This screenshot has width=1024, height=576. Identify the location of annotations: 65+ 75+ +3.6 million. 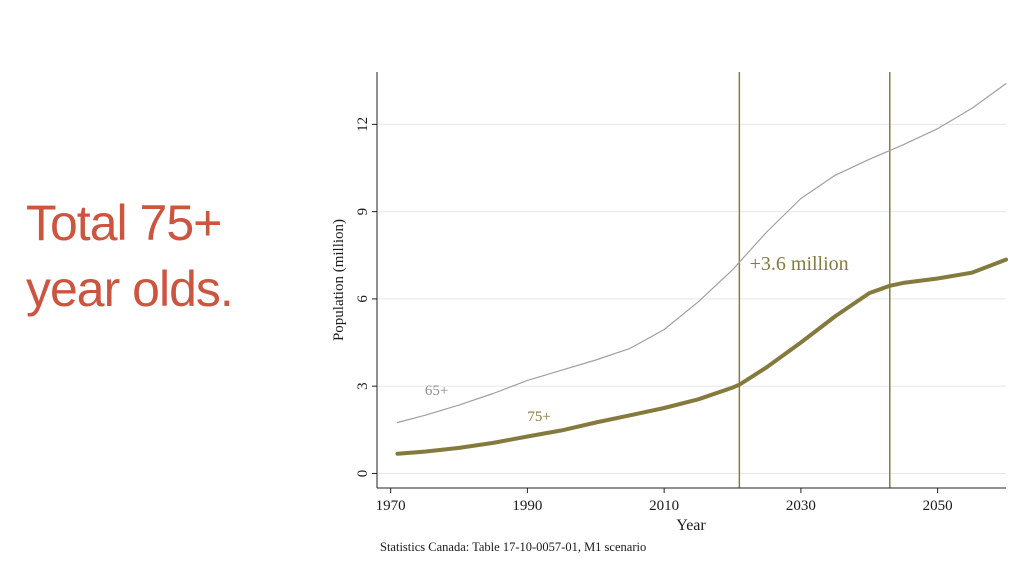
(637, 339).